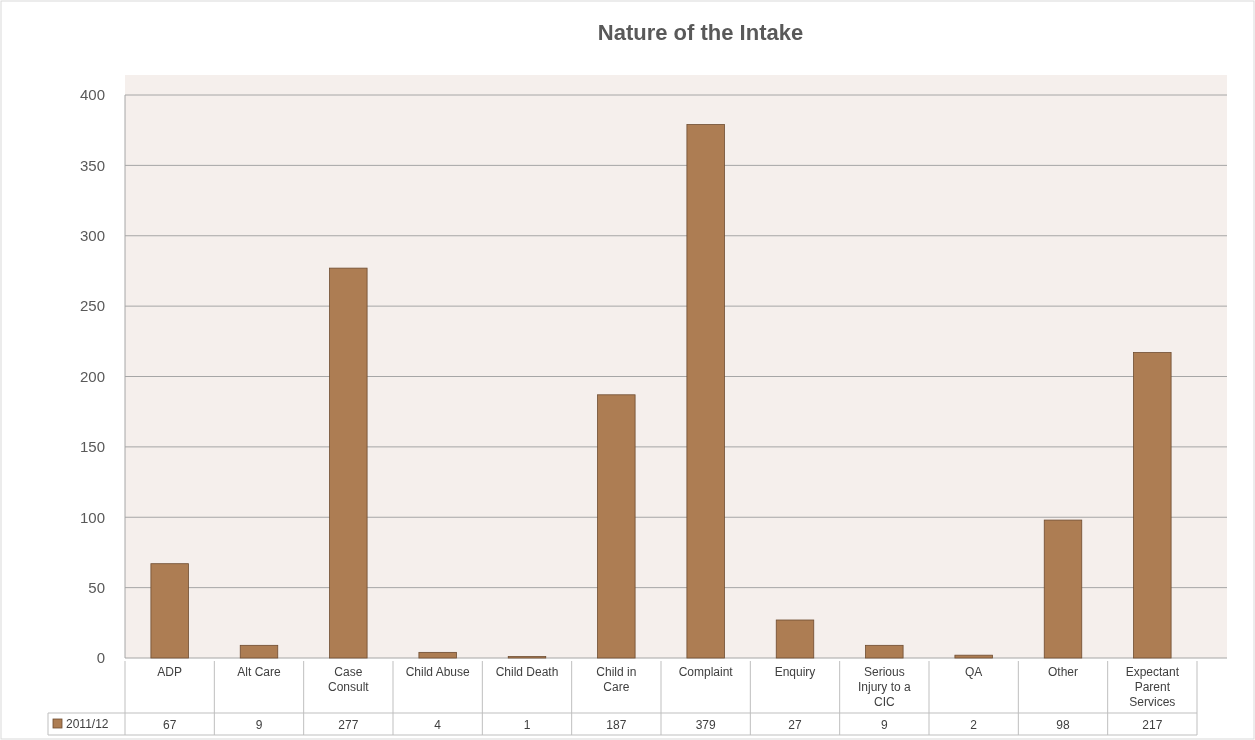  What do you see at coordinates (92, 235) in the screenshot?
I see `y-tick-label: 300` at bounding box center [92, 235].